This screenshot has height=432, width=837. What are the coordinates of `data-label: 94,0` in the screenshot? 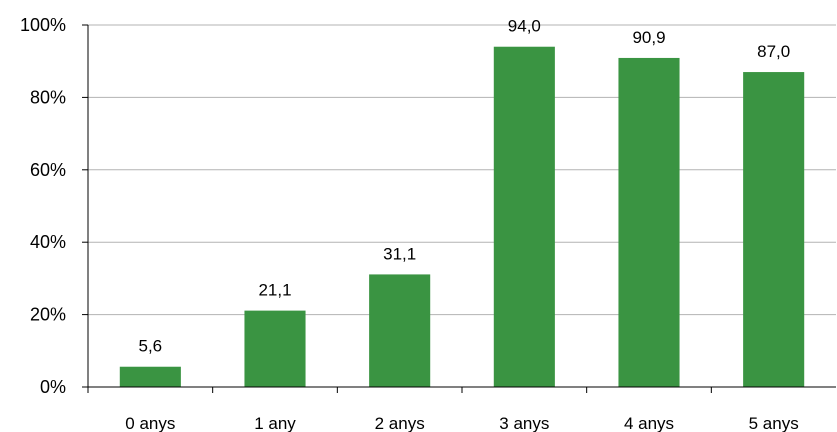 It's located at (524, 26).